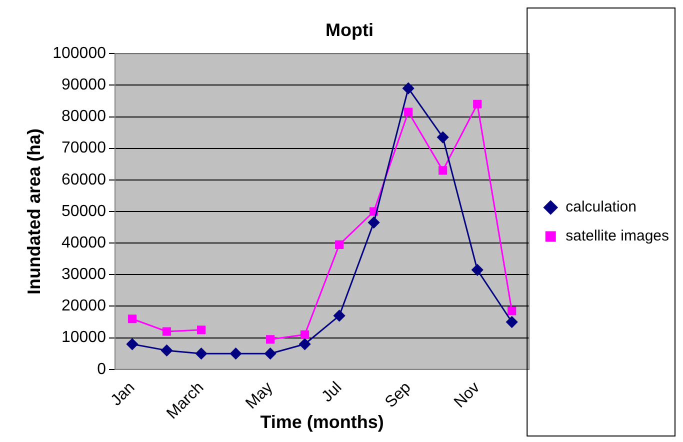  I want to click on y-tick-label: 10000, so click(83, 337).